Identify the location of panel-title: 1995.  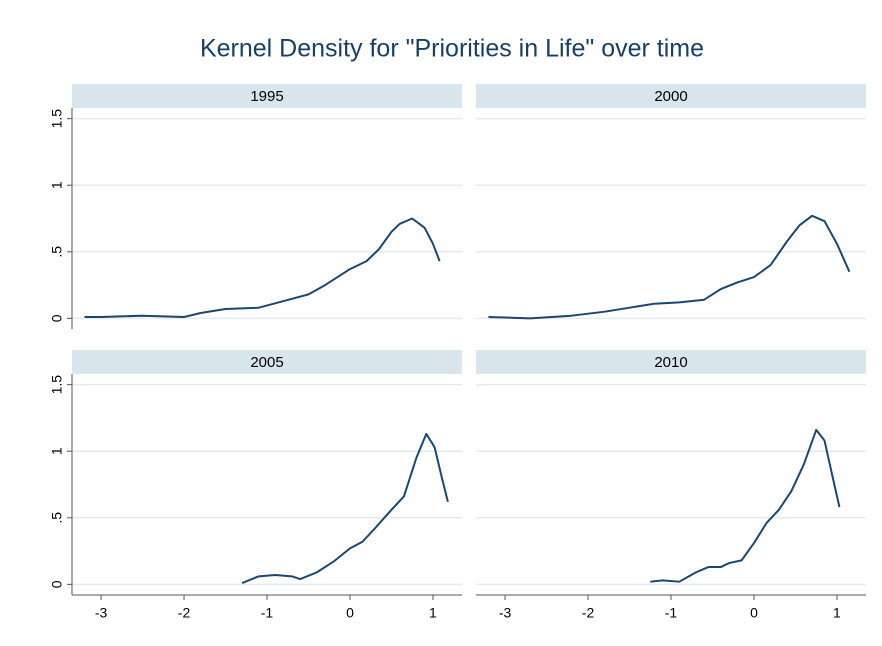
(266, 96).